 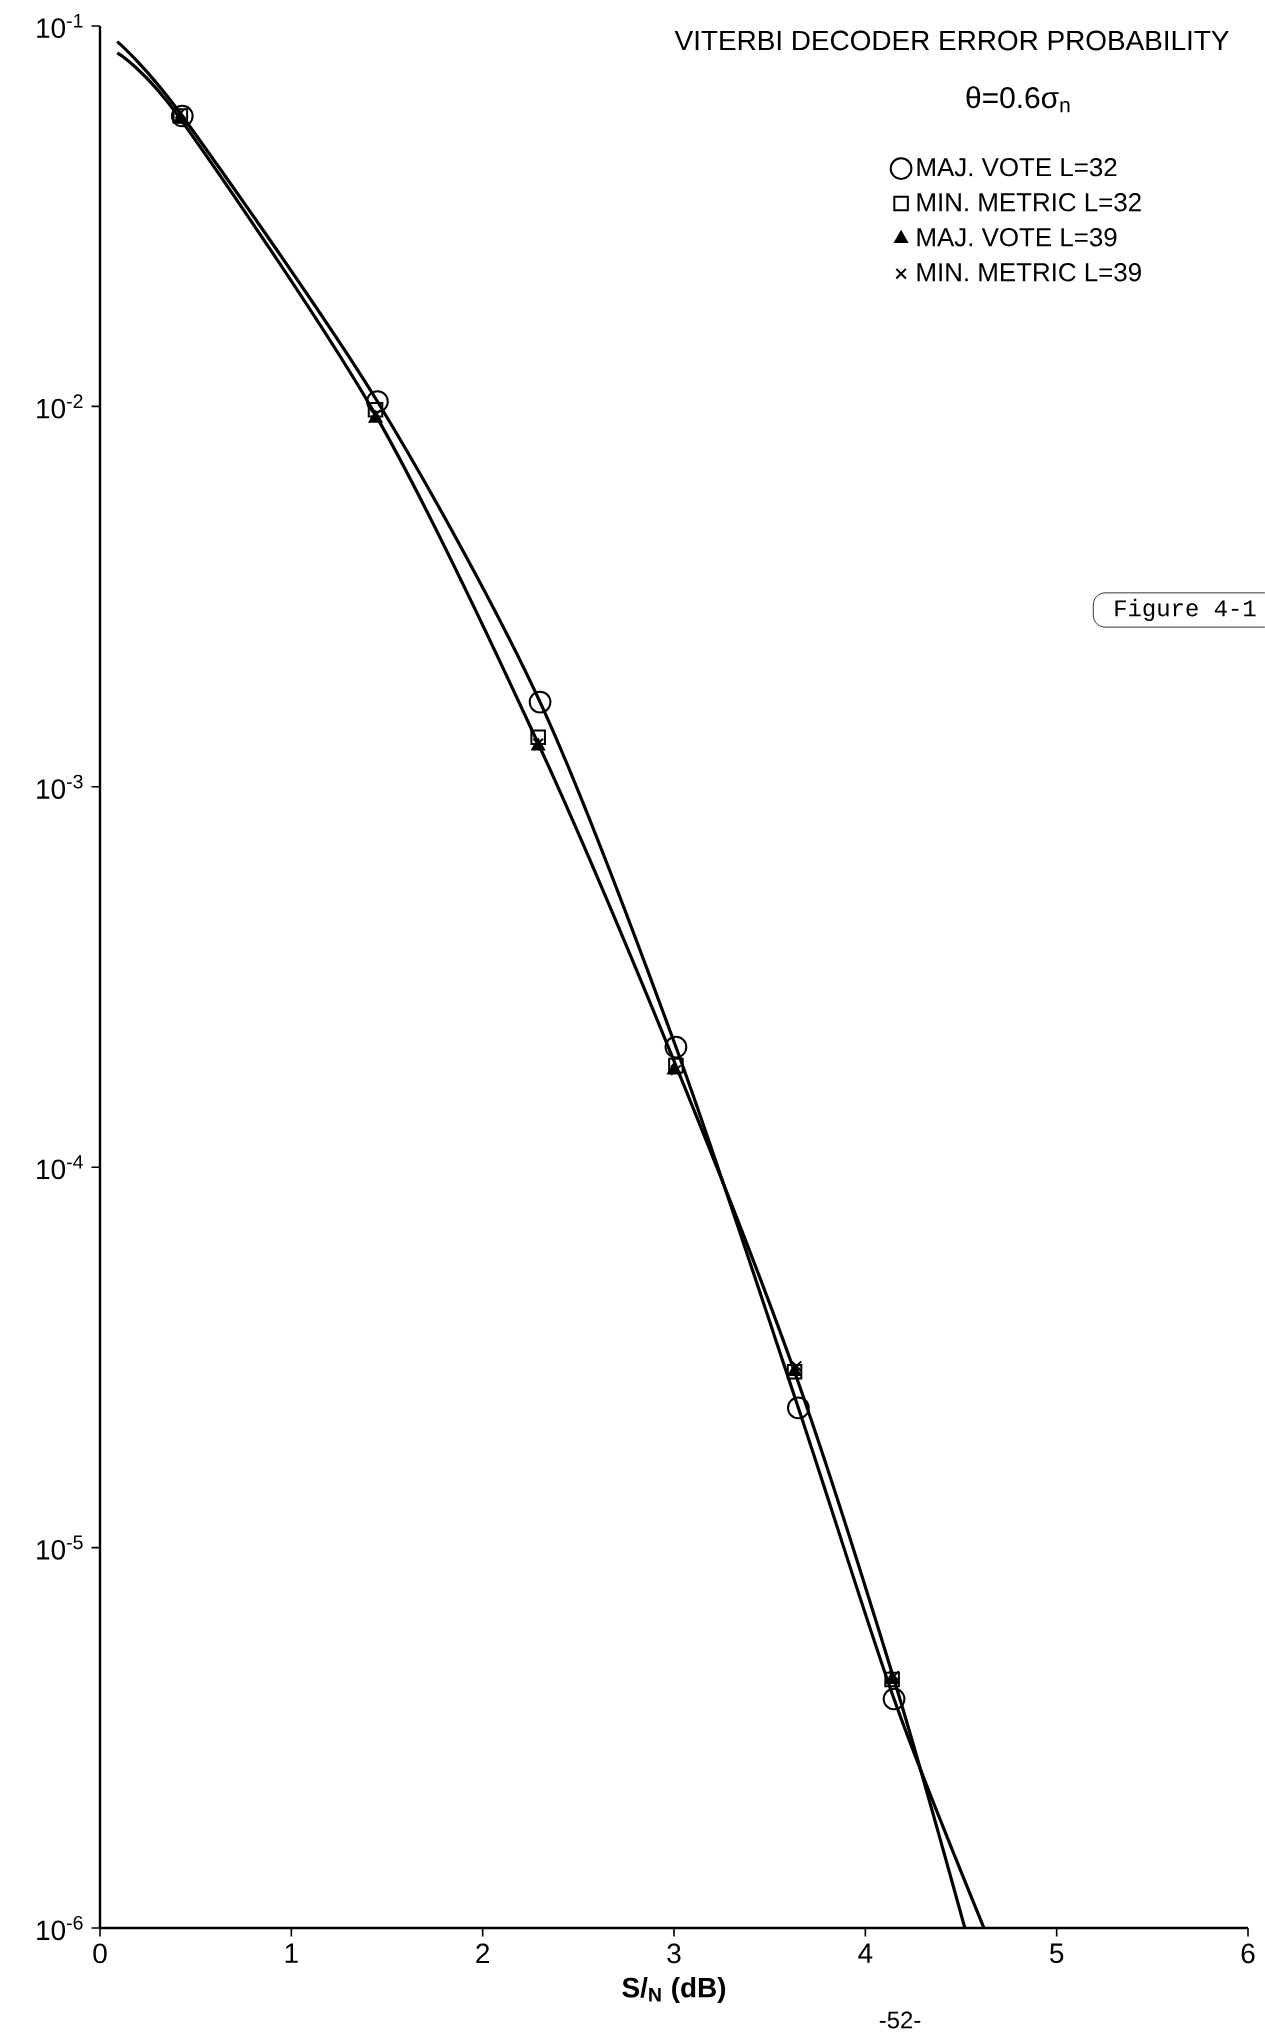 I want to click on x-tick-label: 2, so click(x=483, y=1953).